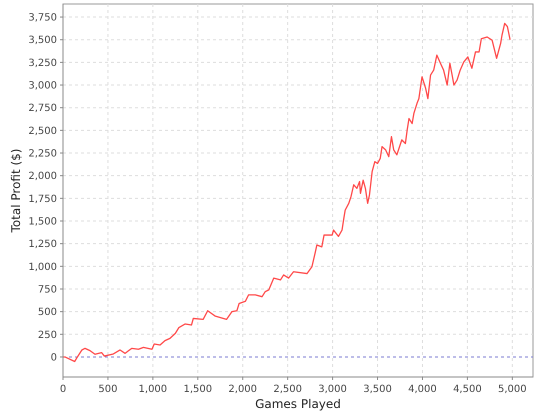 This screenshot has width=540, height=420. What do you see at coordinates (108, 389) in the screenshot?
I see `x-tick-label: 500` at bounding box center [108, 389].